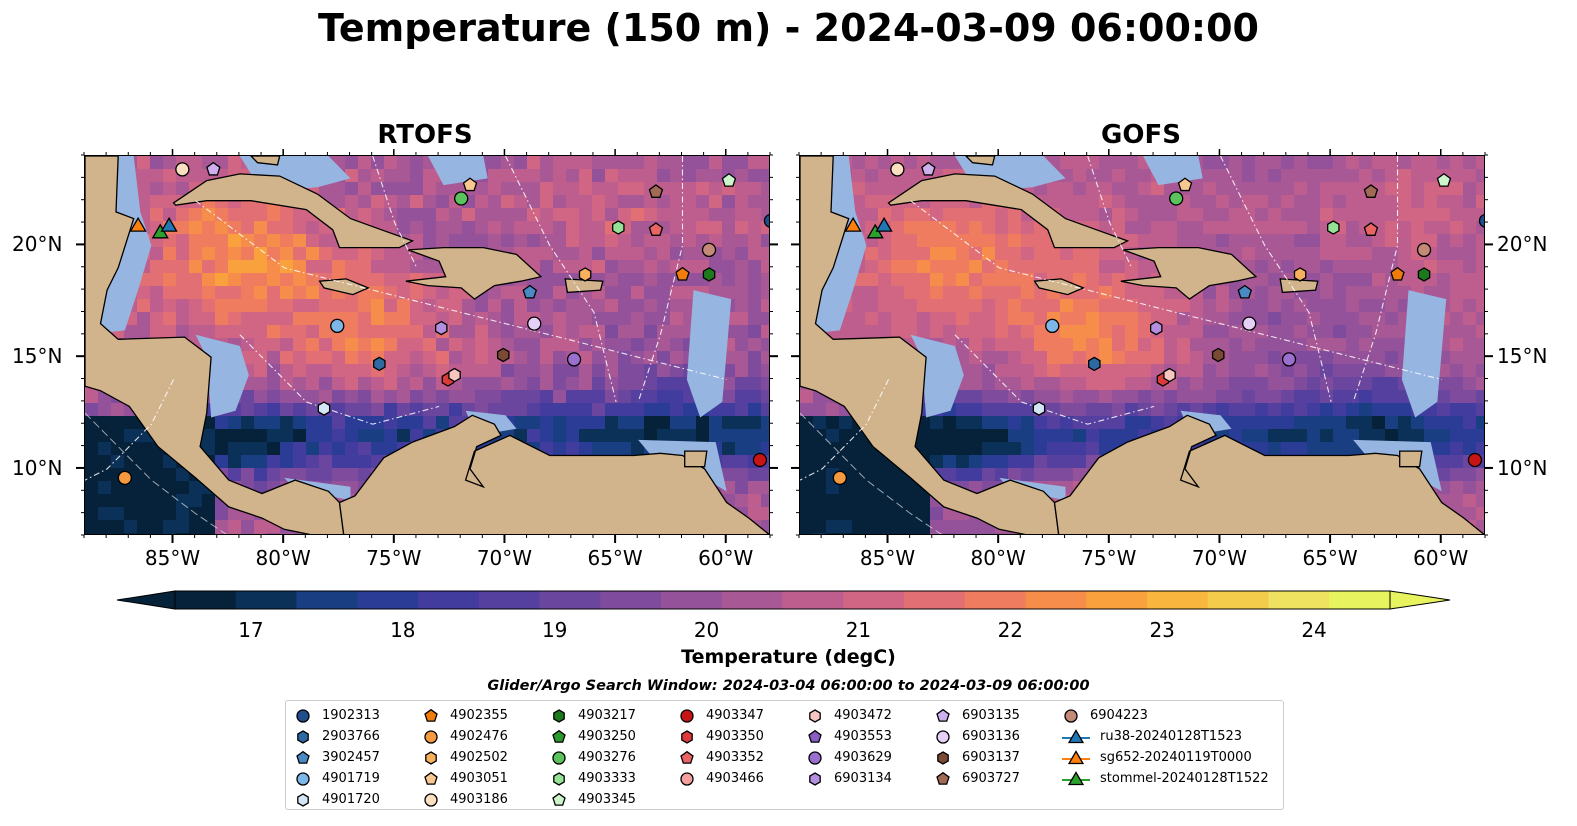 The height and width of the screenshot is (826, 1577). I want to click on legend-item-6903137: 6903137, so click(977, 757).